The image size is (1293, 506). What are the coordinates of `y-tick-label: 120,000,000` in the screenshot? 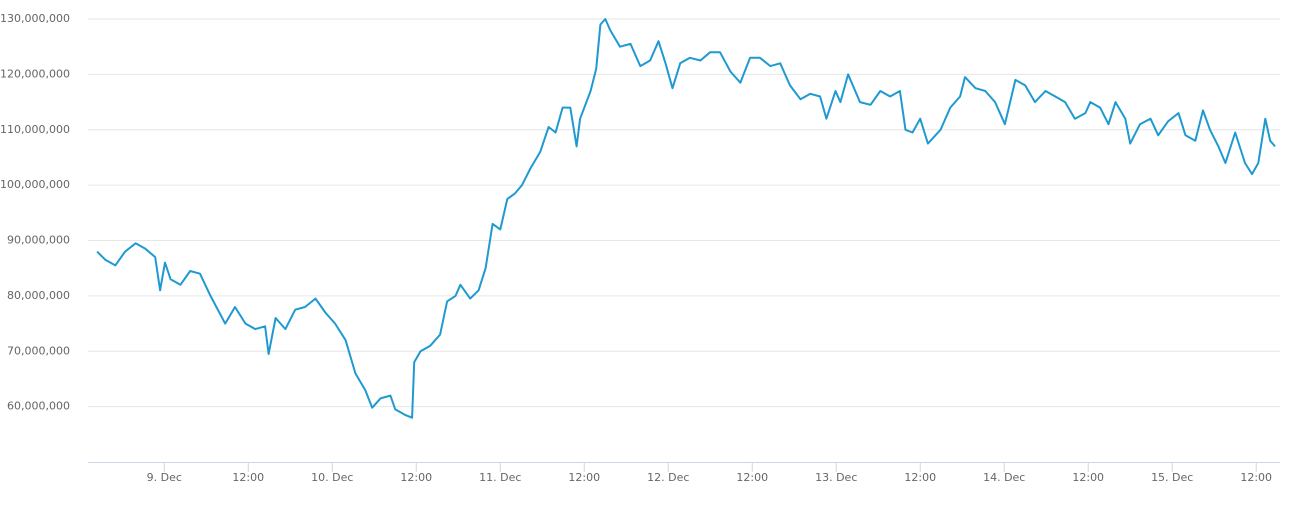 It's located at (35, 73).